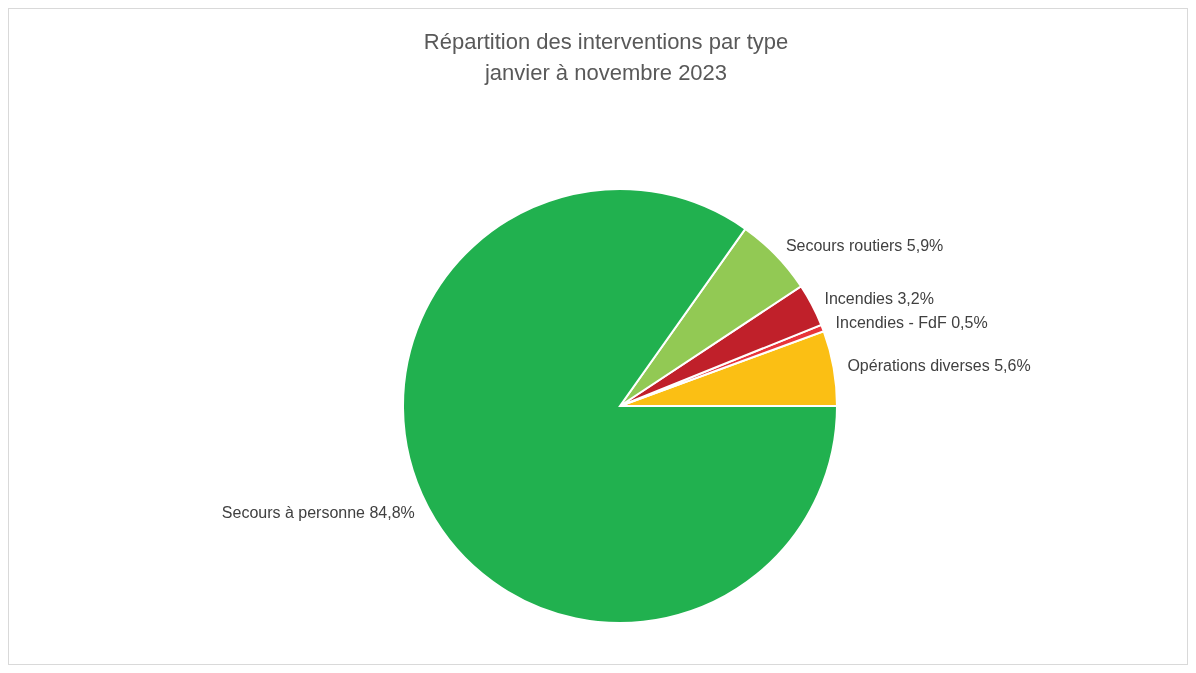 The image size is (1196, 673). What do you see at coordinates (318, 512) in the screenshot?
I see `slice-label: Secours à personne 84,8%` at bounding box center [318, 512].